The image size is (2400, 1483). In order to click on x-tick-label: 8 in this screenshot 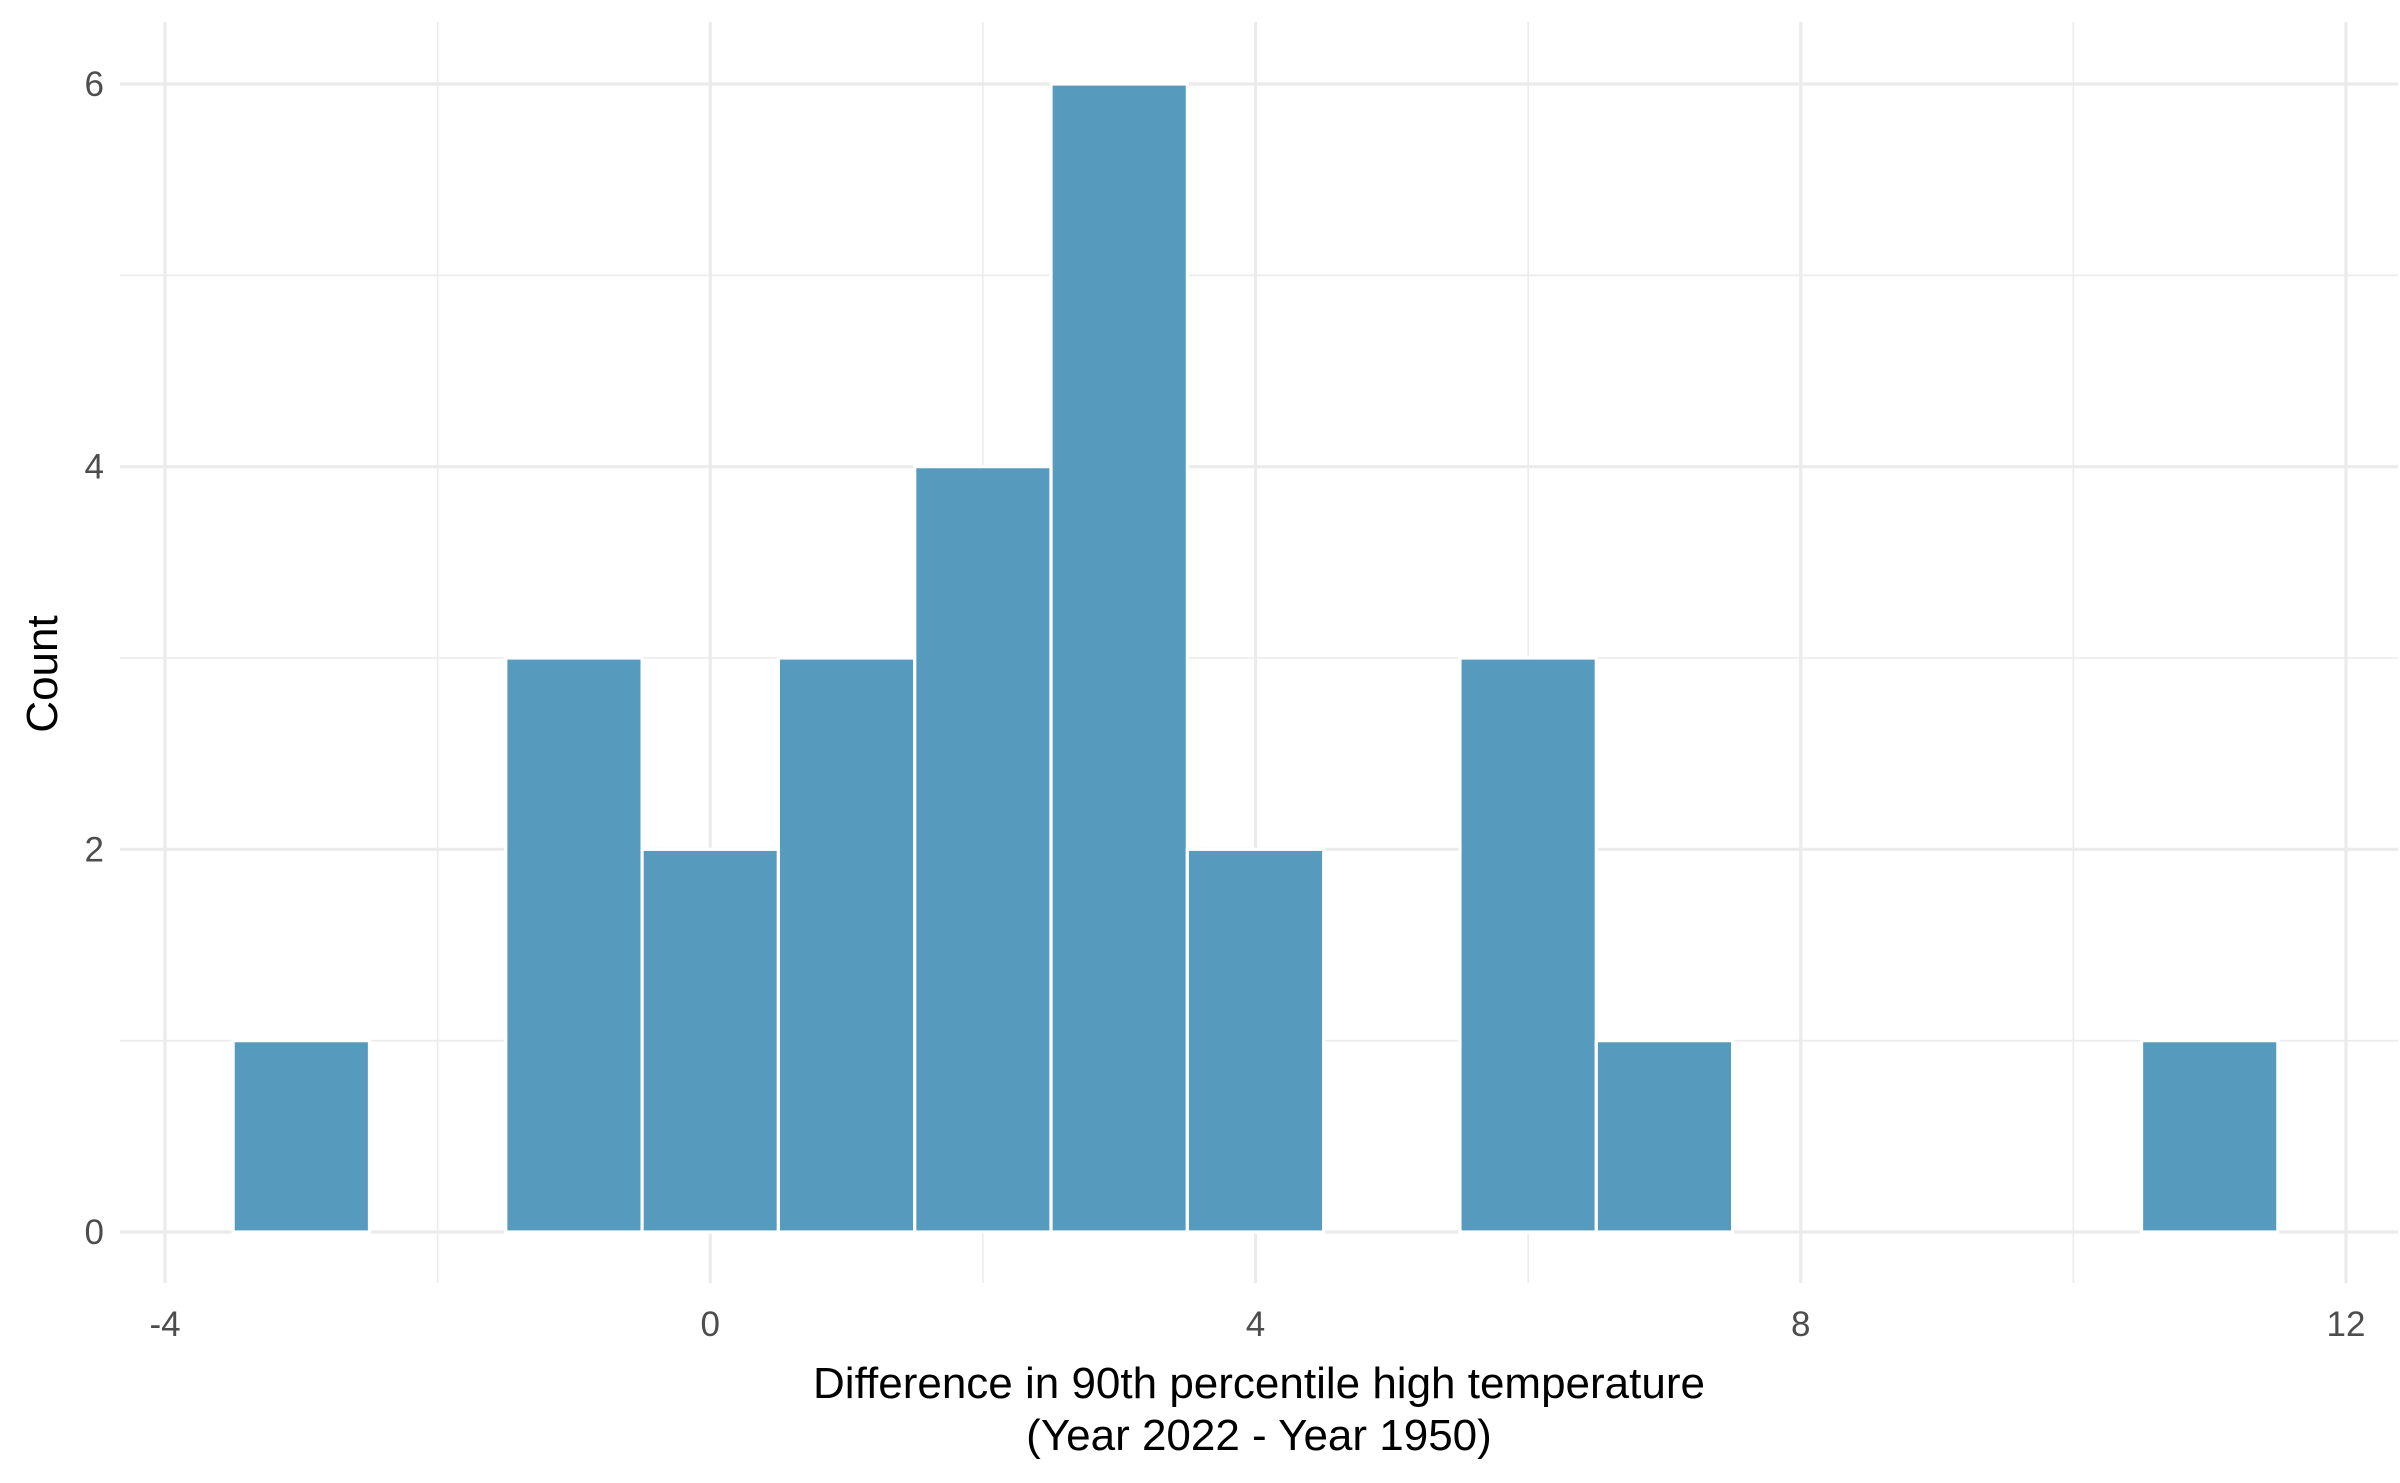, I will do `click(1800, 1324)`.